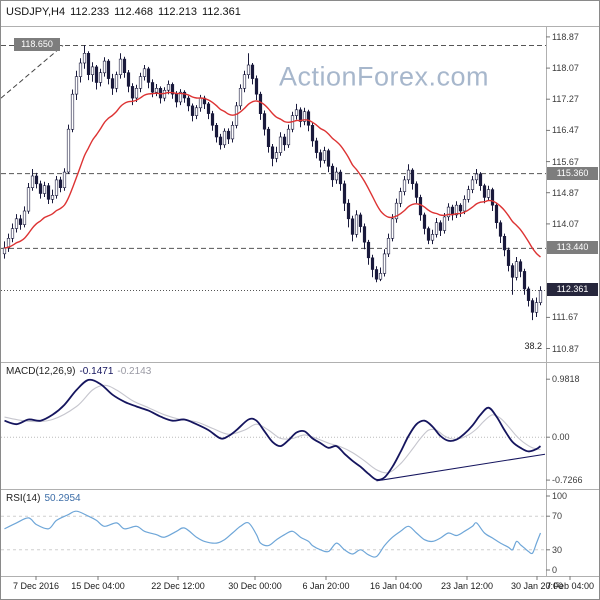 Image resolution: width=600 pixels, height=600 pixels. Describe the element at coordinates (45, 498) in the screenshot. I see `rsi-indicator-label: RSI(14) 50.2954` at that location.